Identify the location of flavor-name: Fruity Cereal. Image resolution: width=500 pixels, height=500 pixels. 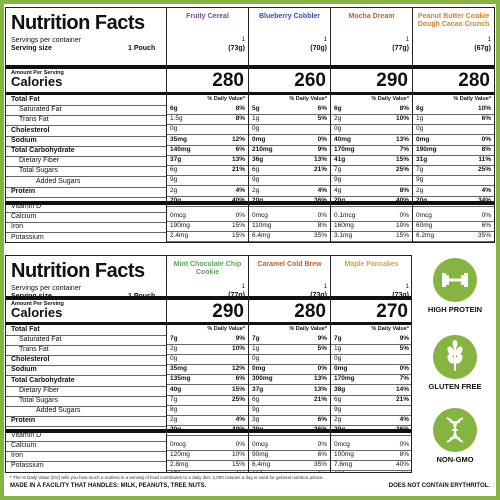
(207, 16).